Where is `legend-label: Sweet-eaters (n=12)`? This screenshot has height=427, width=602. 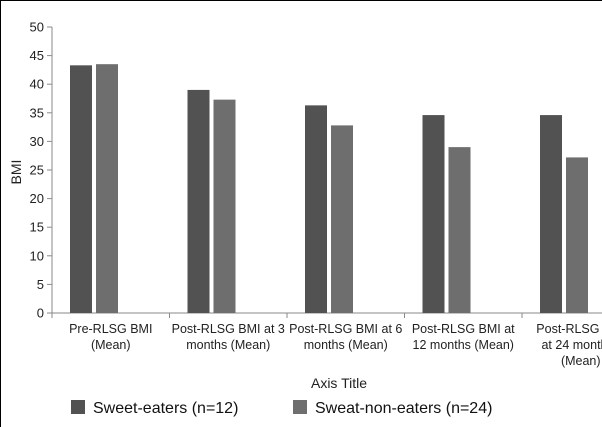 legend-label: Sweet-eaters (n=12) is located at coordinates (165, 408).